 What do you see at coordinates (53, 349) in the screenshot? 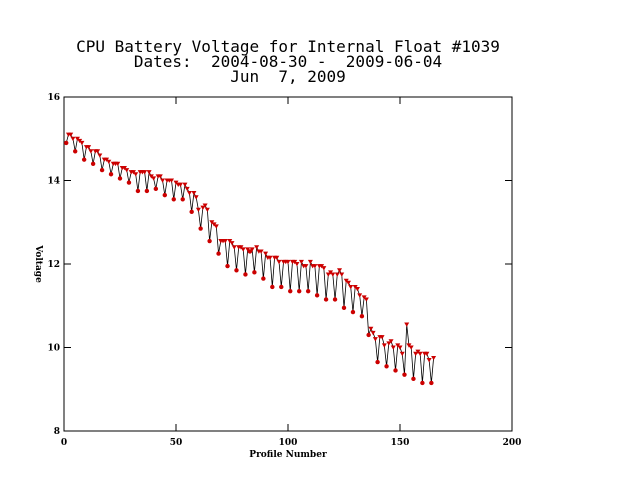
I see `y-tick-label: 10` at bounding box center [53, 349].